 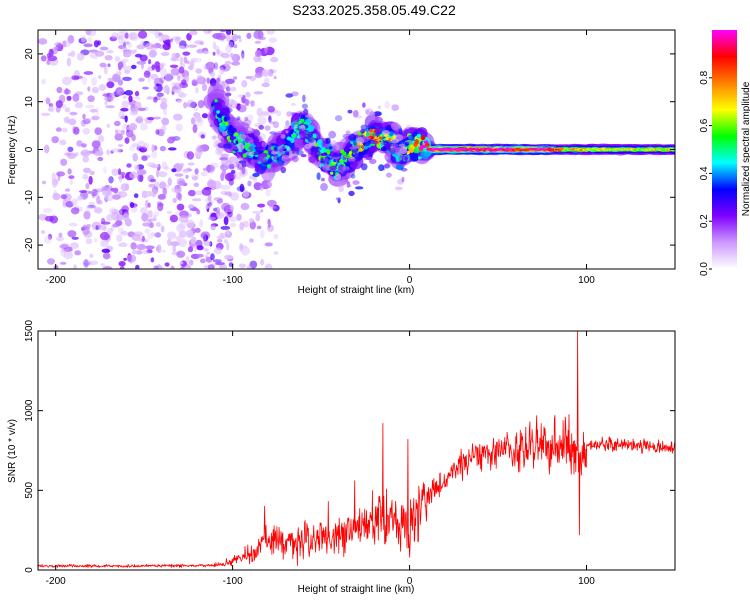 What do you see at coordinates (29, 197) in the screenshot?
I see `spectrogram-y-tick-label: -10` at bounding box center [29, 197].